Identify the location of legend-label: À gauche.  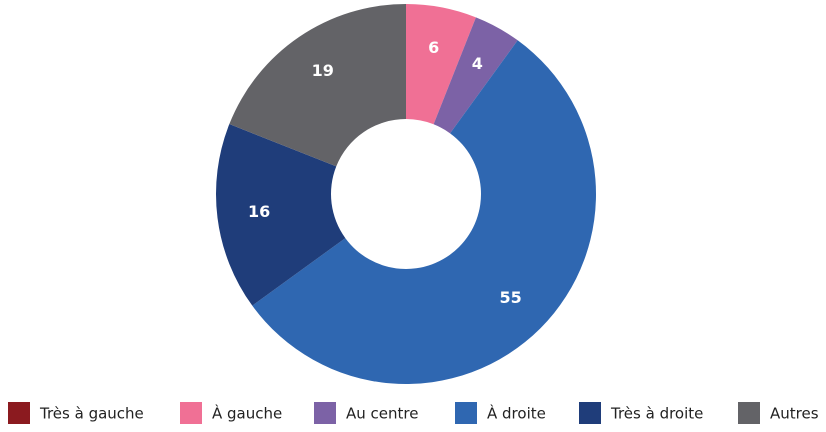
(247, 413).